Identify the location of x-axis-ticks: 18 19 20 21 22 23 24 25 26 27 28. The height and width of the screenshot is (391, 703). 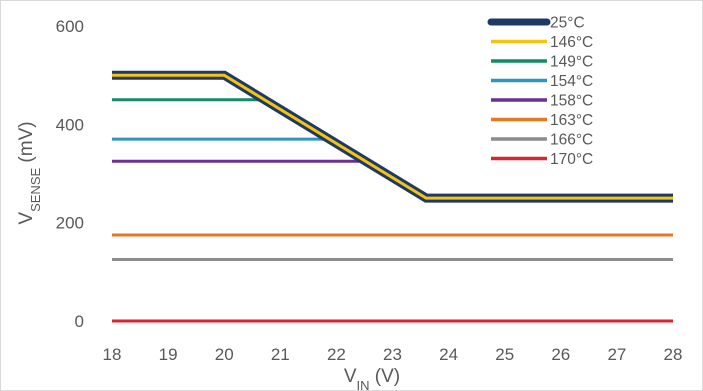
(393, 354).